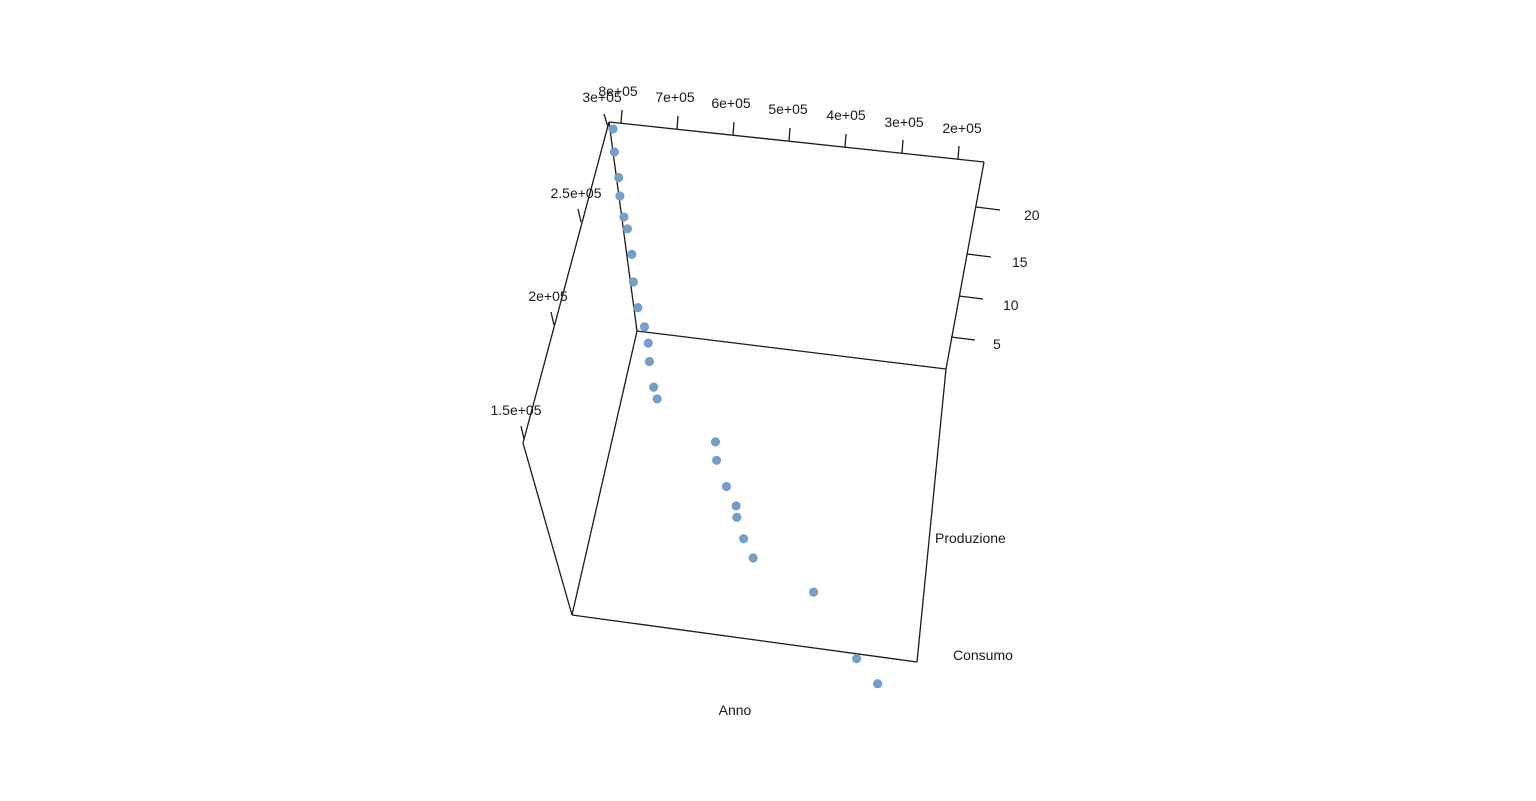  Describe the element at coordinates (962, 128) in the screenshot. I see `y-tick-label: 2e+05` at that location.